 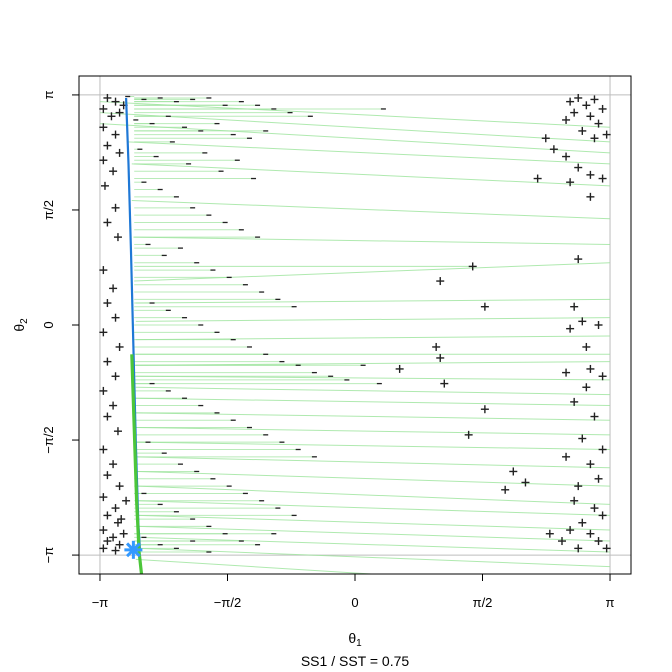 What do you see at coordinates (48, 439) in the screenshot?
I see `y-tick-label: −π/2` at bounding box center [48, 439].